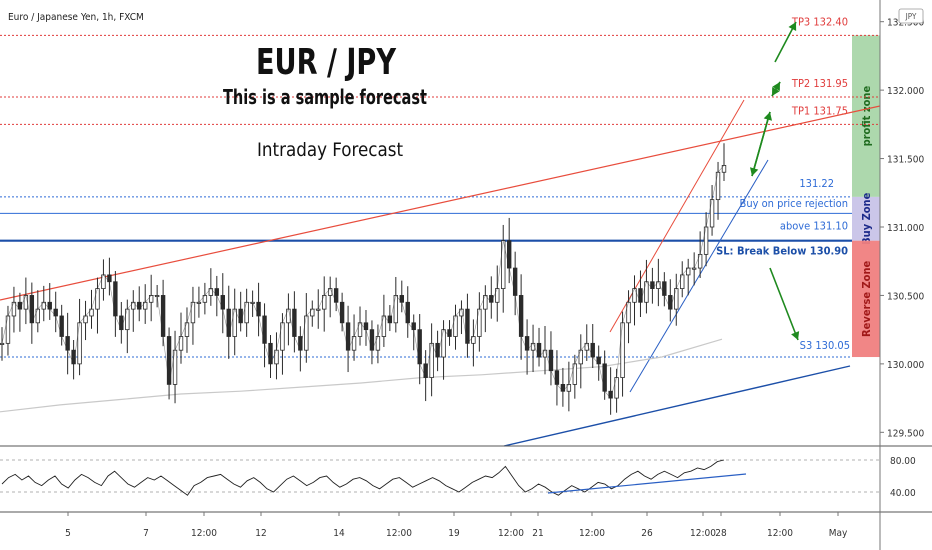 This screenshot has width=932, height=550. Describe the element at coordinates (905, 296) in the screenshot. I see `y-tick-label: 130.500` at that location.